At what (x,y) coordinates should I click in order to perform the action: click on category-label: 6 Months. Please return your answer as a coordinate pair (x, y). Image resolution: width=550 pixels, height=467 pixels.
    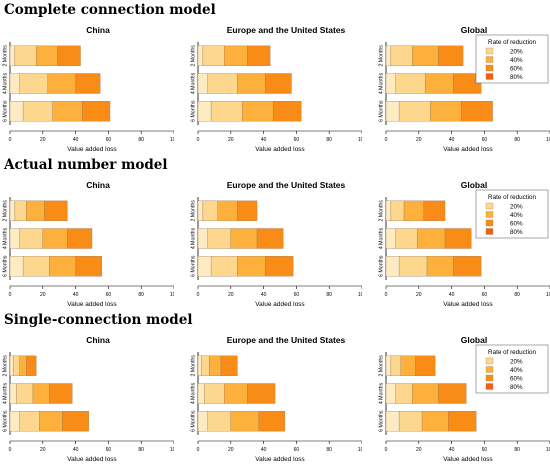
    Looking at the image, I should click on (6, 111).